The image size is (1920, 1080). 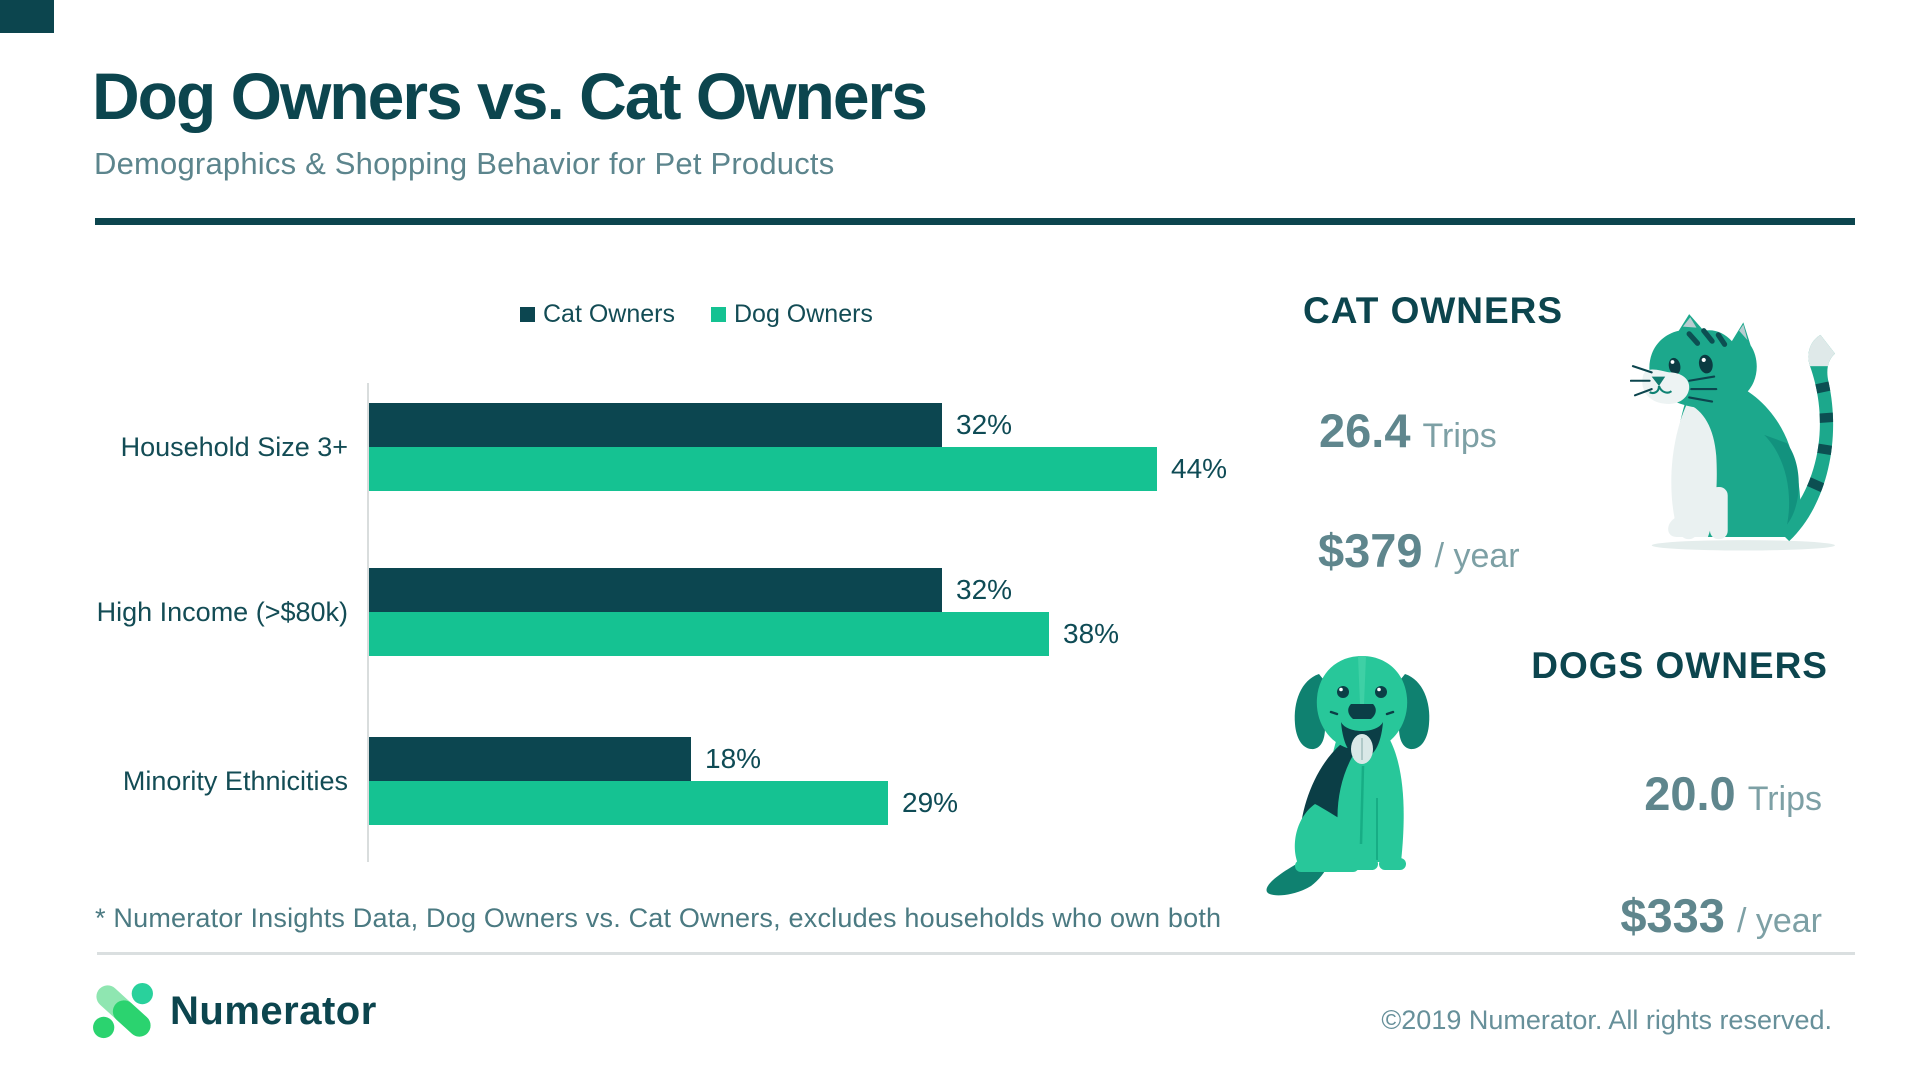 I want to click on legend-item-cat-owners: Cat Owners, so click(x=597, y=314).